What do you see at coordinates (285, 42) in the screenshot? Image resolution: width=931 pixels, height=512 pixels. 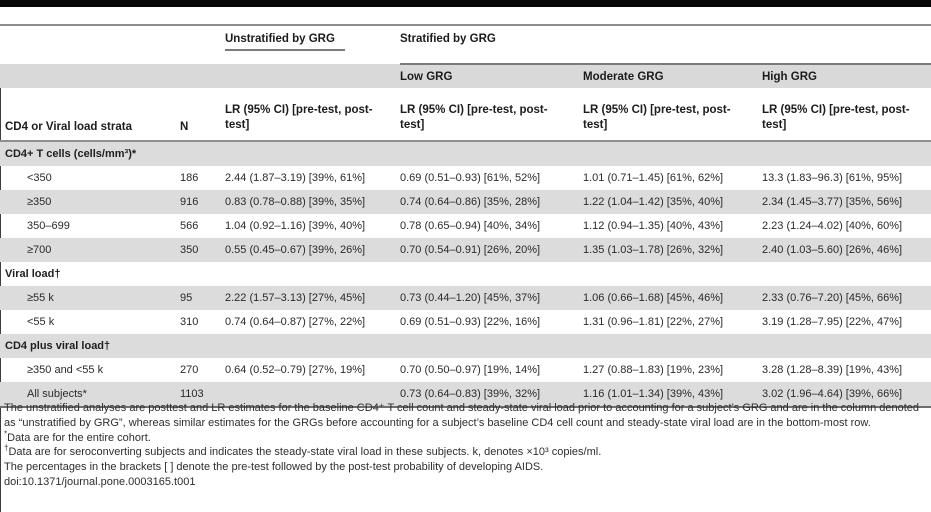 I see `unstratified-by-grg-label: Unstratified by GRG` at bounding box center [285, 42].